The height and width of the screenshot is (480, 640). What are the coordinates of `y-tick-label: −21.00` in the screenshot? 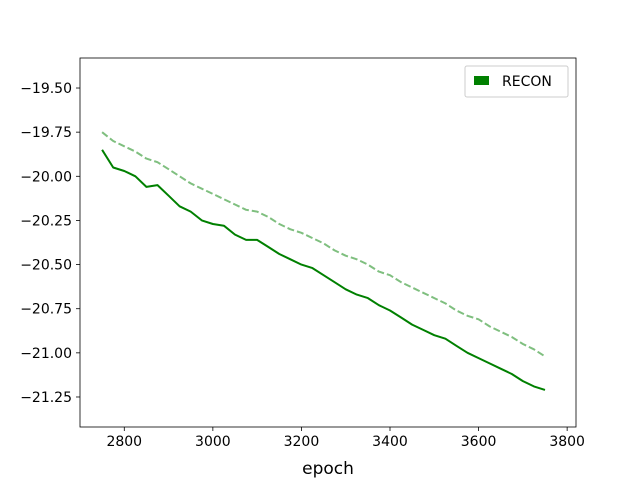 It's located at (46, 354).